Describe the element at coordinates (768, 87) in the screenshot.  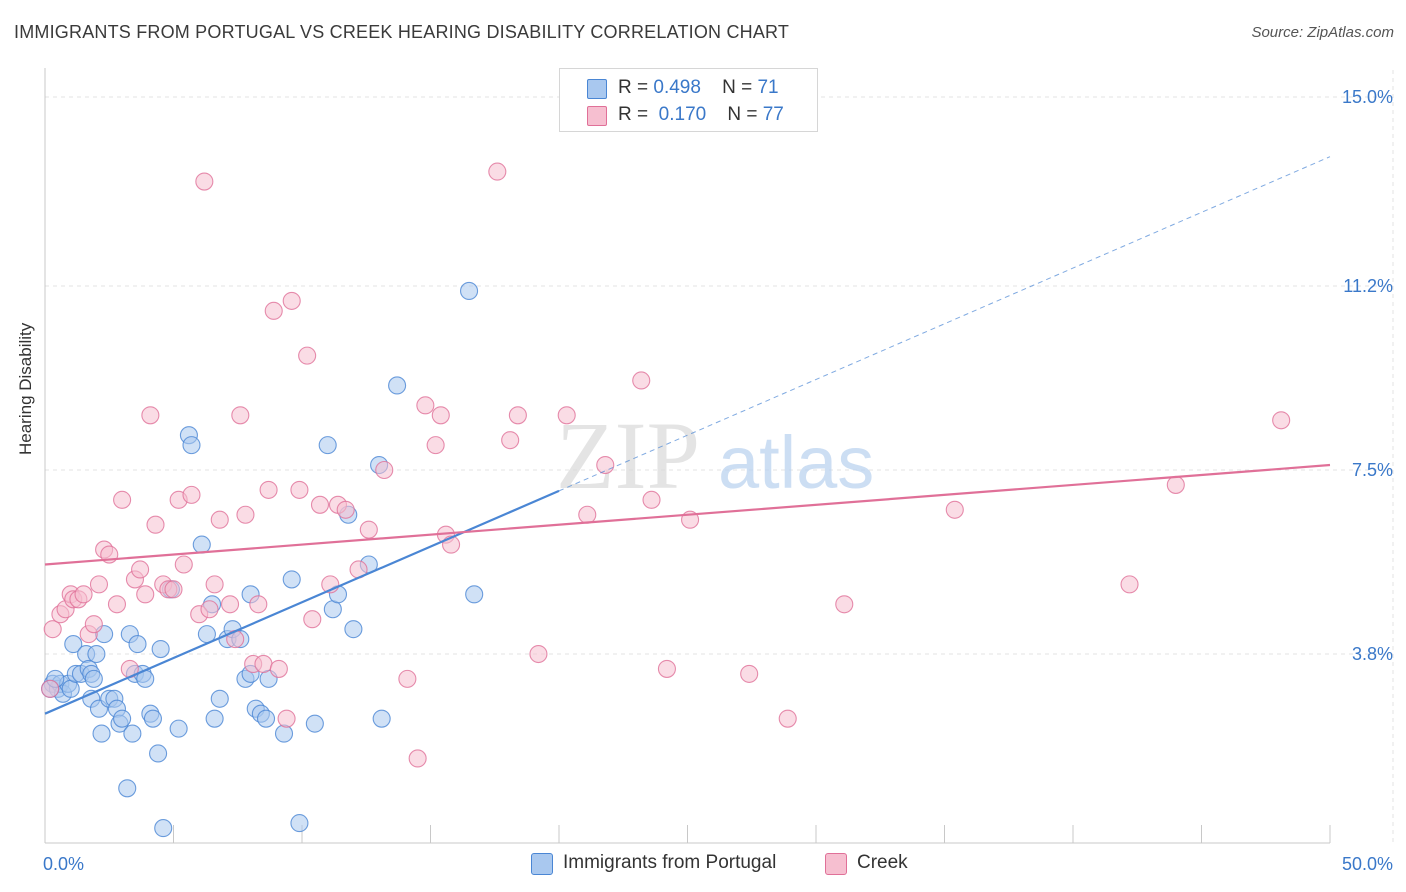
I see `portugal-n-value: 71` at that location.